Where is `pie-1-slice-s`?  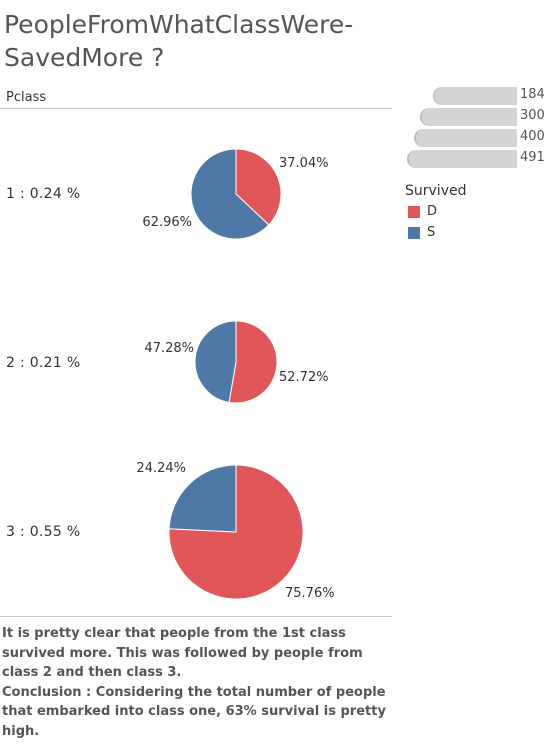 pie-1-slice-s is located at coordinates (230, 194).